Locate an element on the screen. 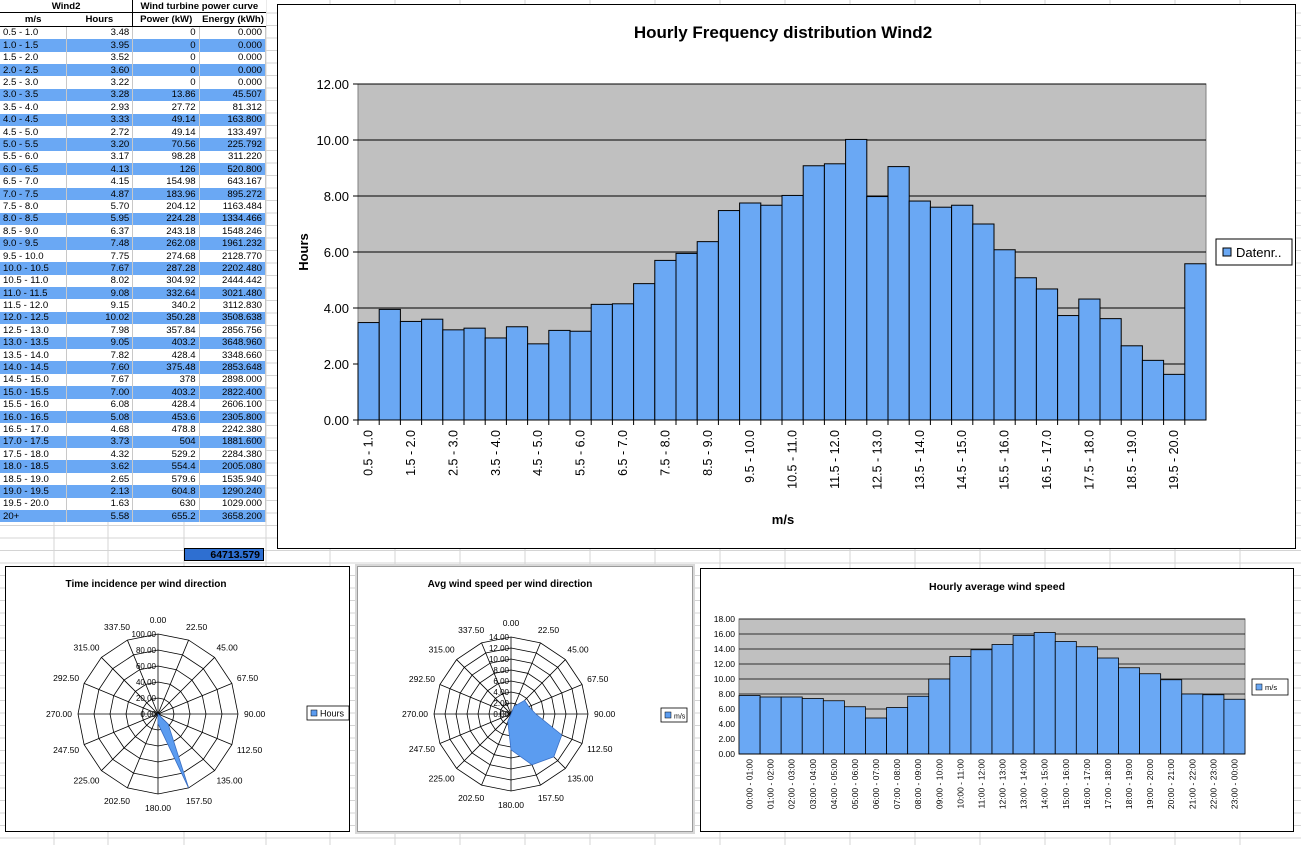 The width and height of the screenshot is (1301, 845). table-cell: 3658.200 is located at coordinates (233, 516).